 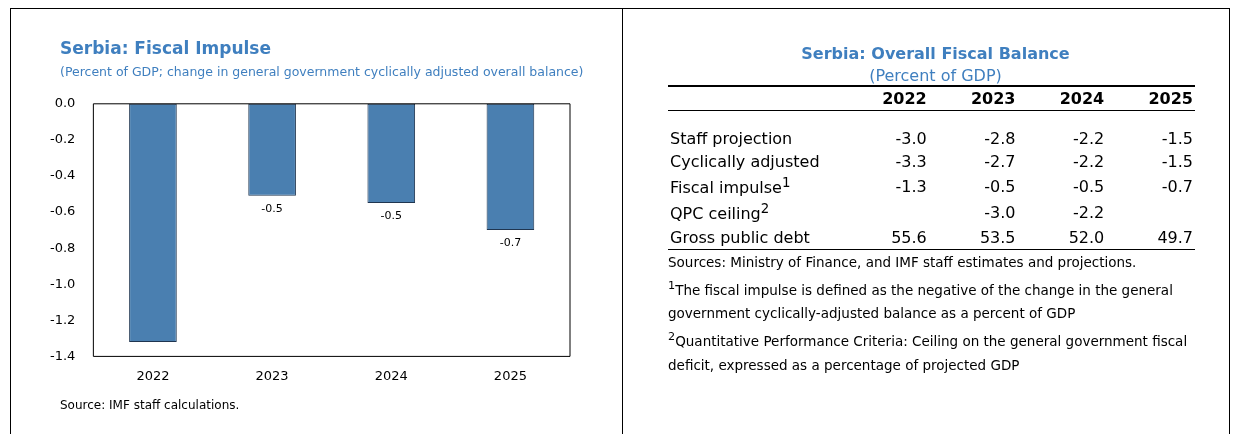 What do you see at coordinates (165, 48) in the screenshot?
I see `chart-title: Serbia: Fiscal Impulse` at bounding box center [165, 48].